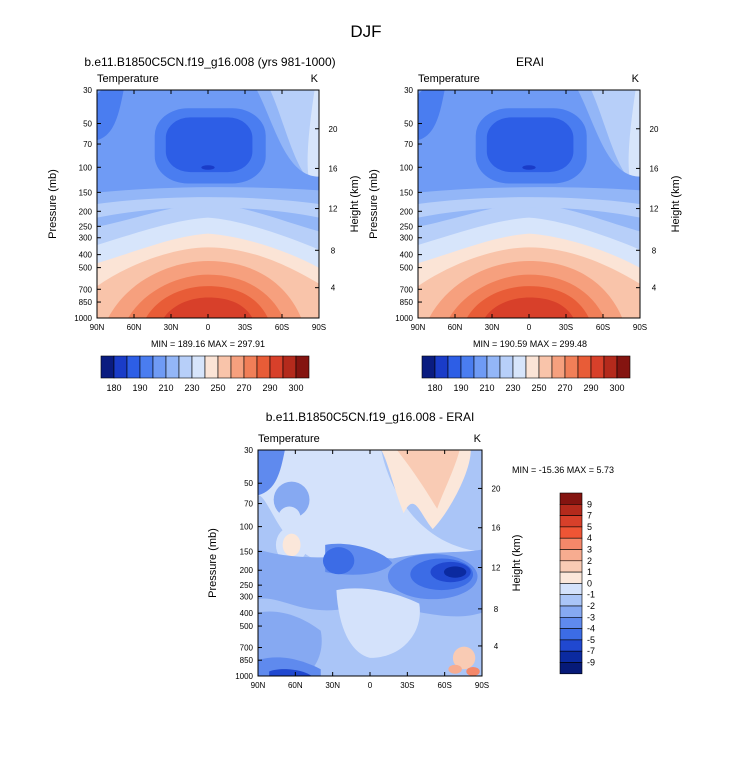 The height and width of the screenshot is (777, 733). I want to click on panel-c-right-label: K, so click(478, 439).